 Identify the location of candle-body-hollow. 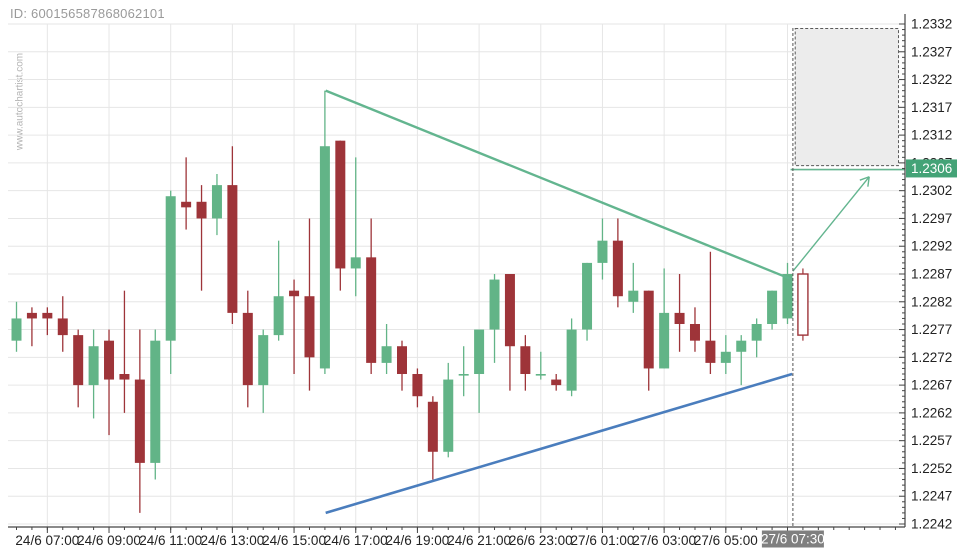
(803, 304).